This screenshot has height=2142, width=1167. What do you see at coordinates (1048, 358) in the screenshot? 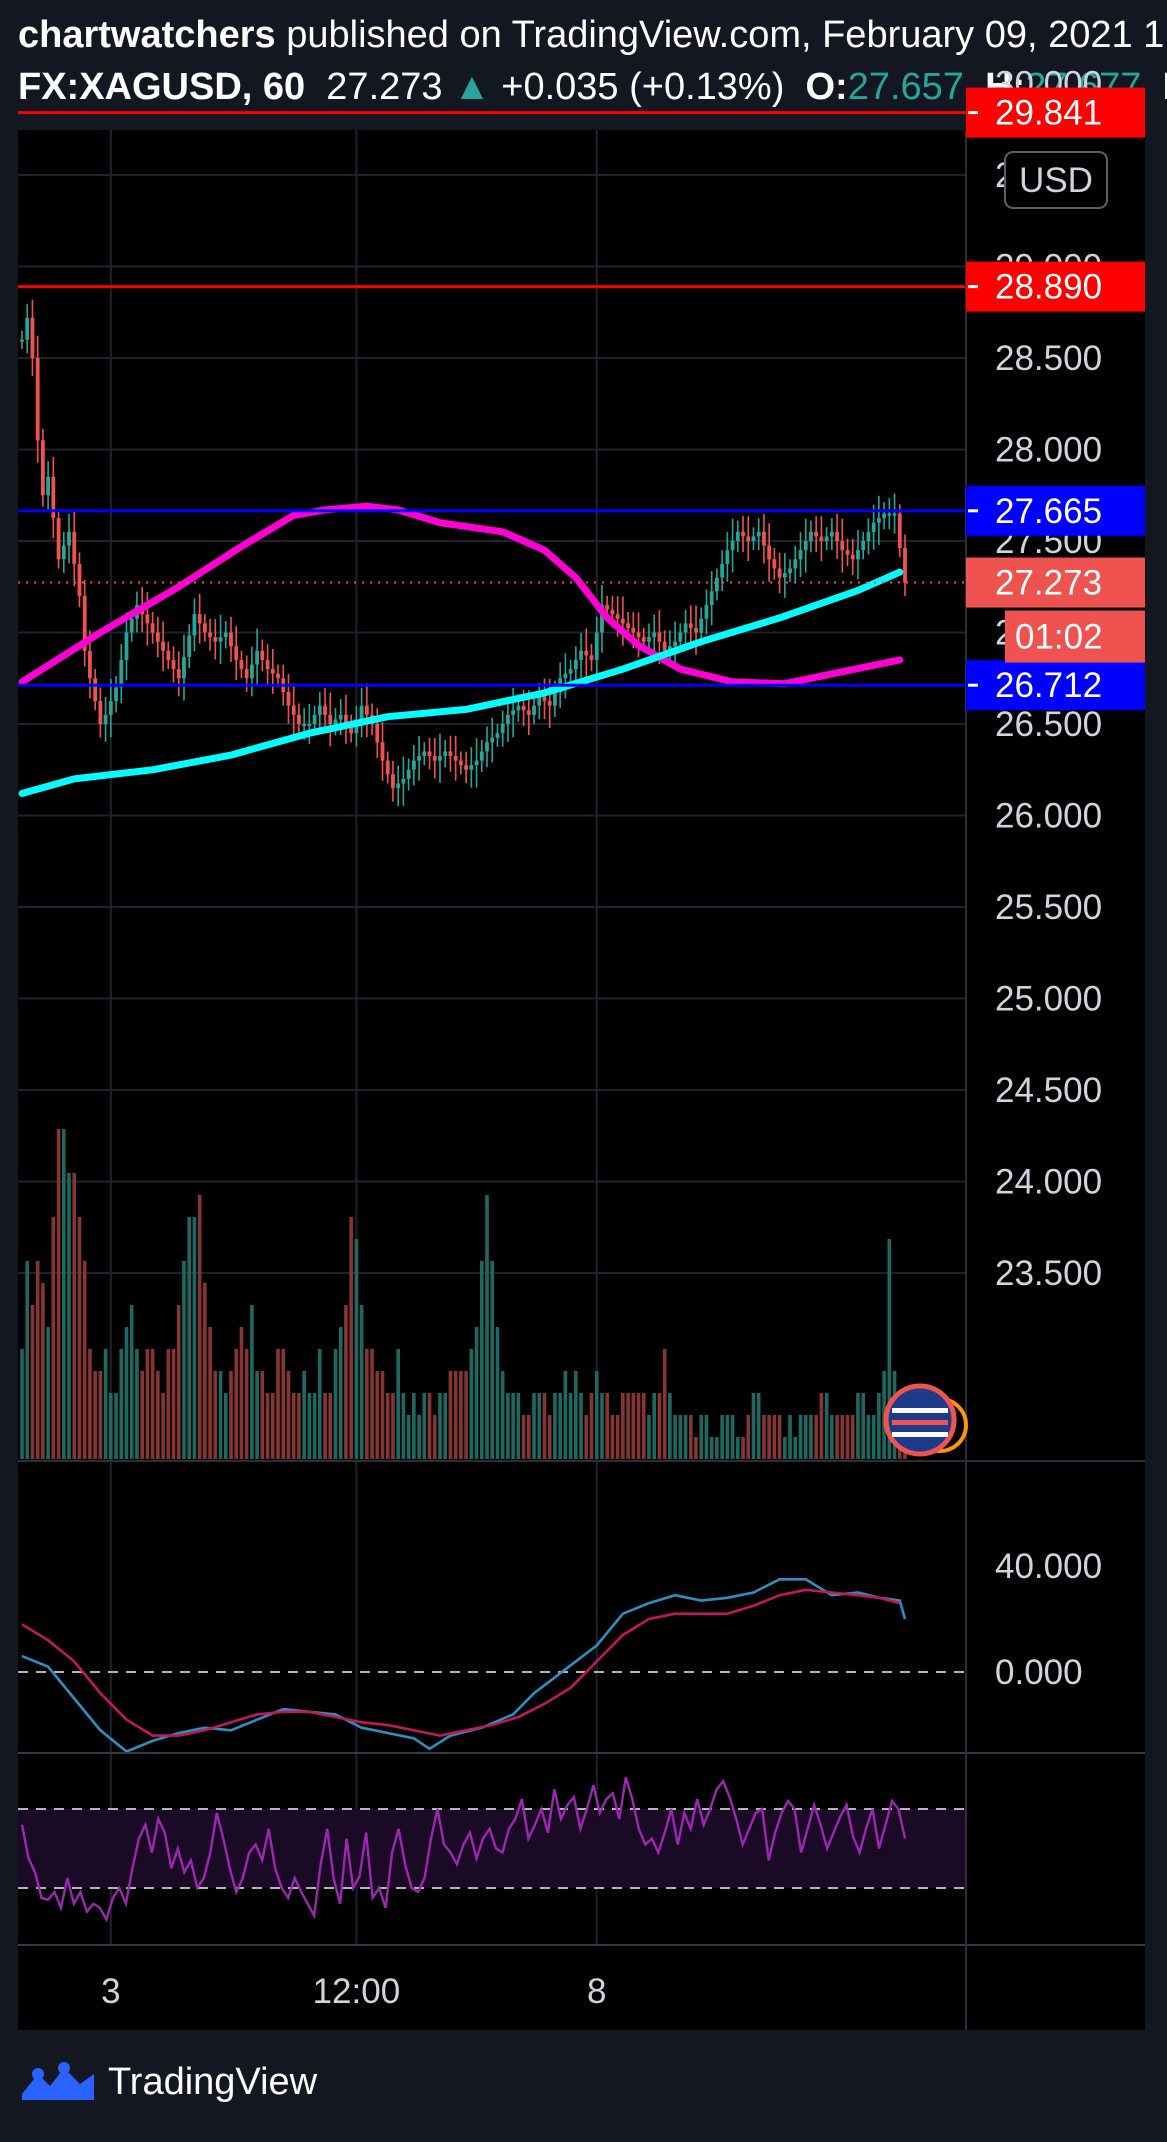
I see `price-scale-label: 28.500` at bounding box center [1048, 358].